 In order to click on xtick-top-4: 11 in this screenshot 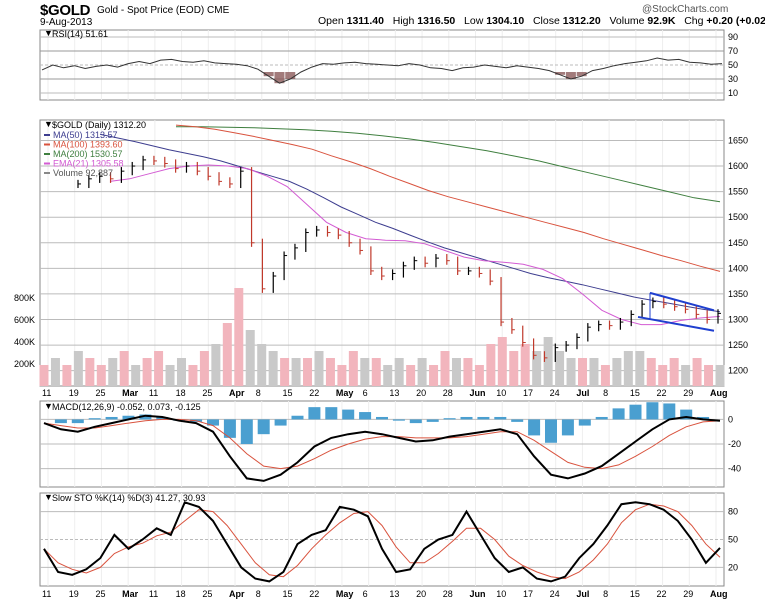, I will do `click(153, 393)`.